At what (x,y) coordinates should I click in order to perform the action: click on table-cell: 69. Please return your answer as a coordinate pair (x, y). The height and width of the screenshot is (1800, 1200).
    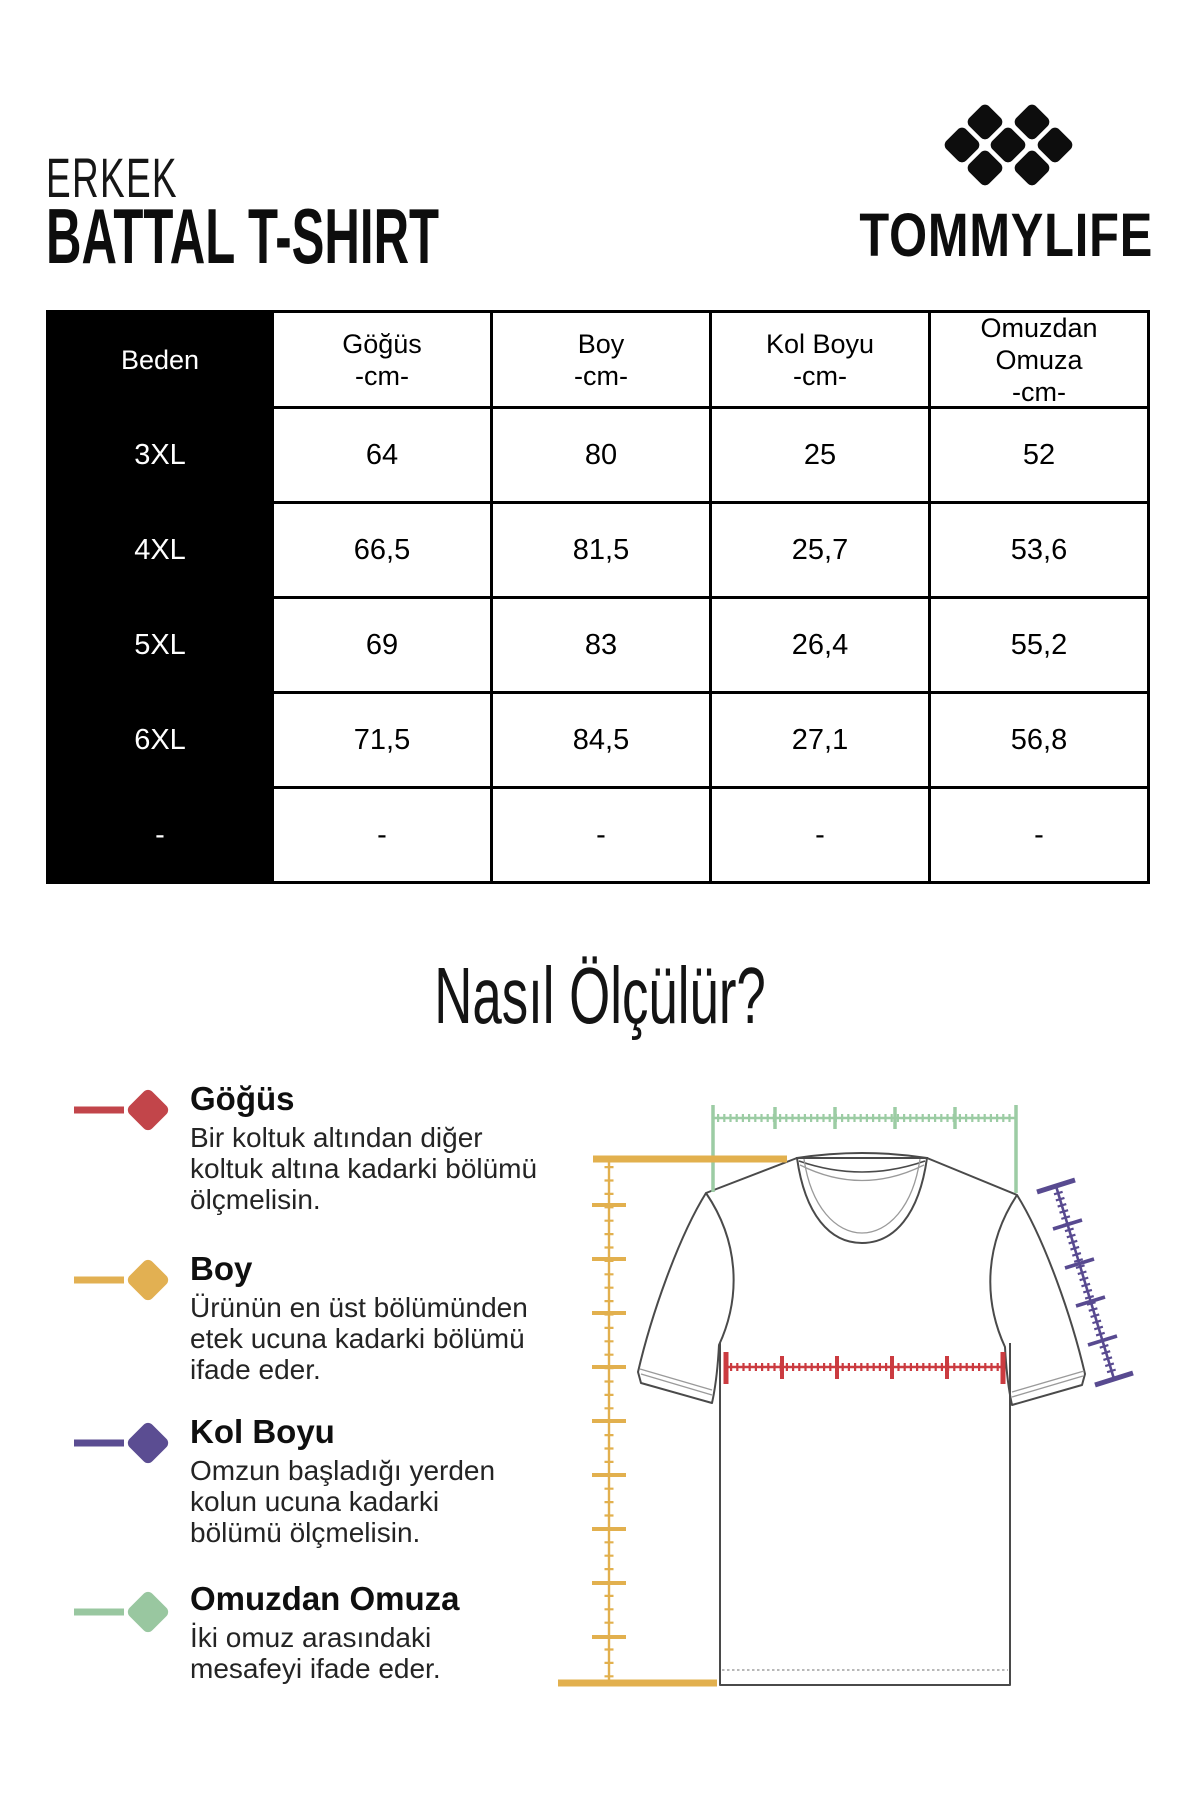
    Looking at the image, I should click on (382, 645).